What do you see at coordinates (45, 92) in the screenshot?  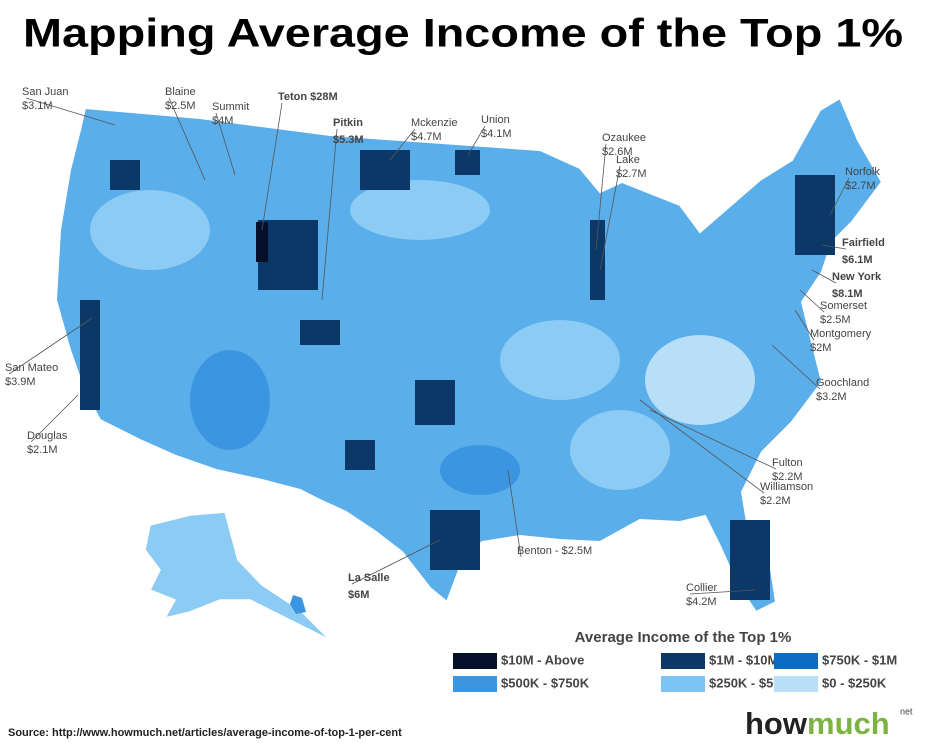 I see `annotation-label: San Juan` at bounding box center [45, 92].